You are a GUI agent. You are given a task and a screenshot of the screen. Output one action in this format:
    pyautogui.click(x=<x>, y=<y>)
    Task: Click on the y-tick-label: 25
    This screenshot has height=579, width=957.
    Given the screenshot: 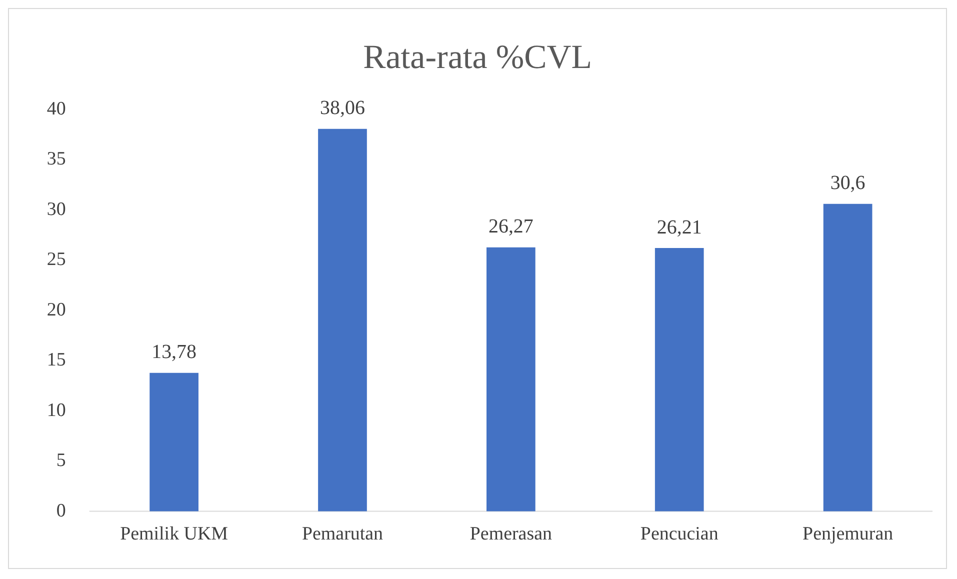 What is the action you would take?
    pyautogui.click(x=56, y=259)
    